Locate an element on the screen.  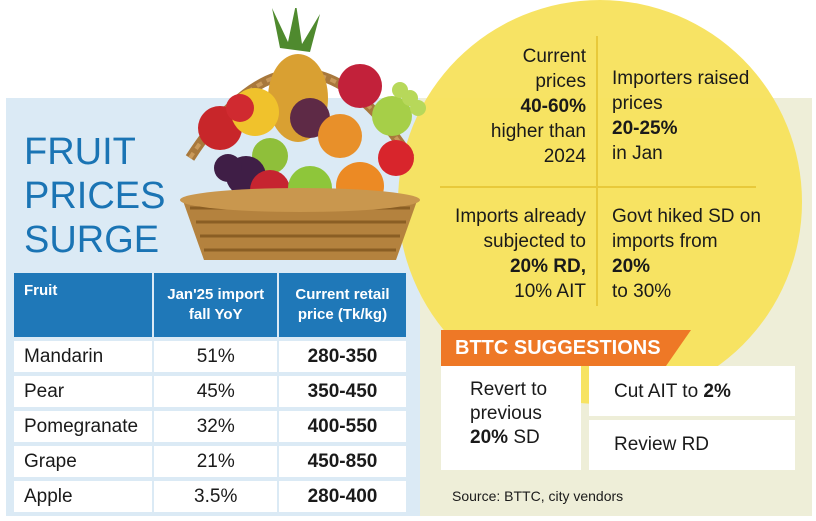
cell-price: 450-850 is located at coordinates (342, 459).